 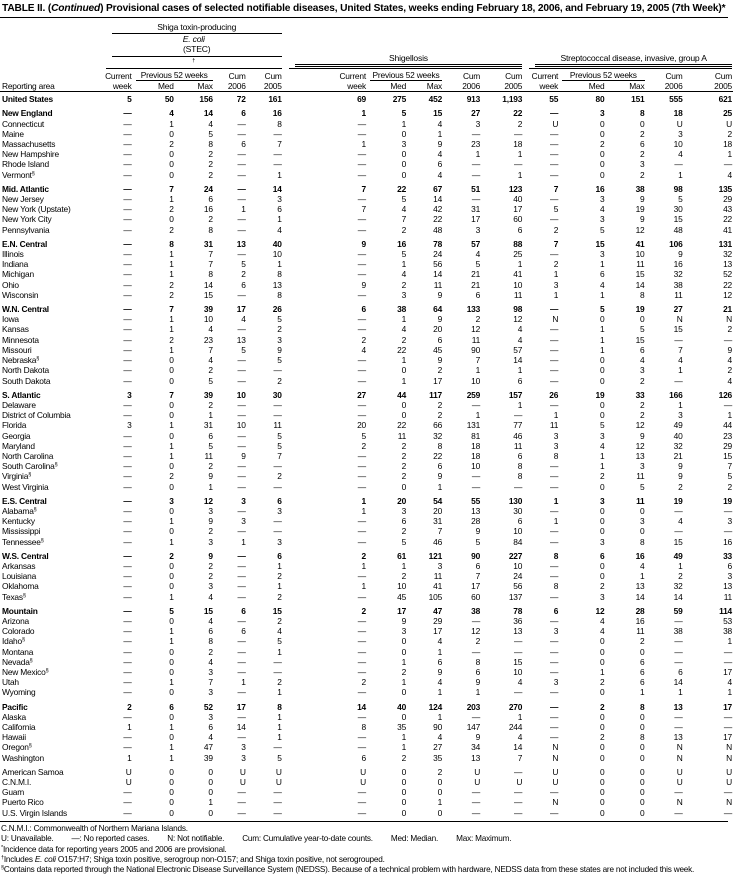 What do you see at coordinates (473, 425) in the screenshot?
I see `table-cell: 131` at bounding box center [473, 425].